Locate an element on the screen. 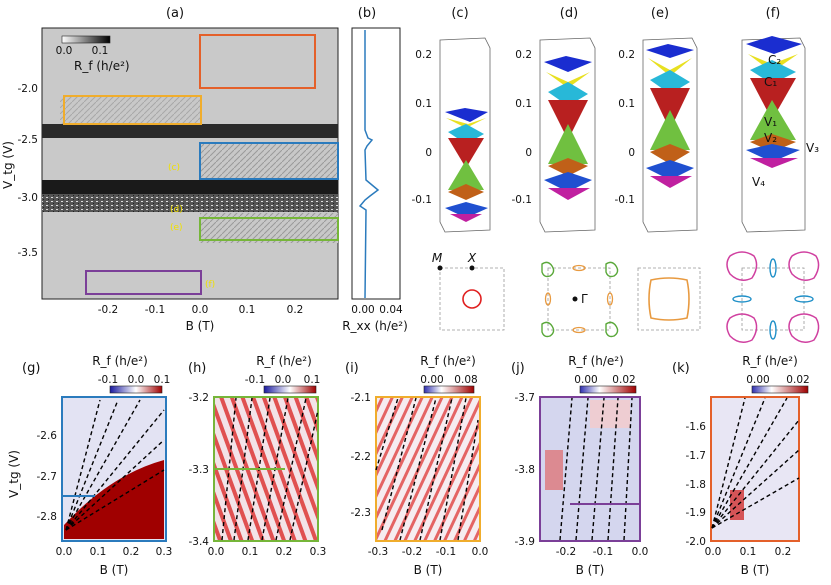 Image resolution: width=831 pixels, height=585 pixels. band-c-red is located at coordinates (466, 153).